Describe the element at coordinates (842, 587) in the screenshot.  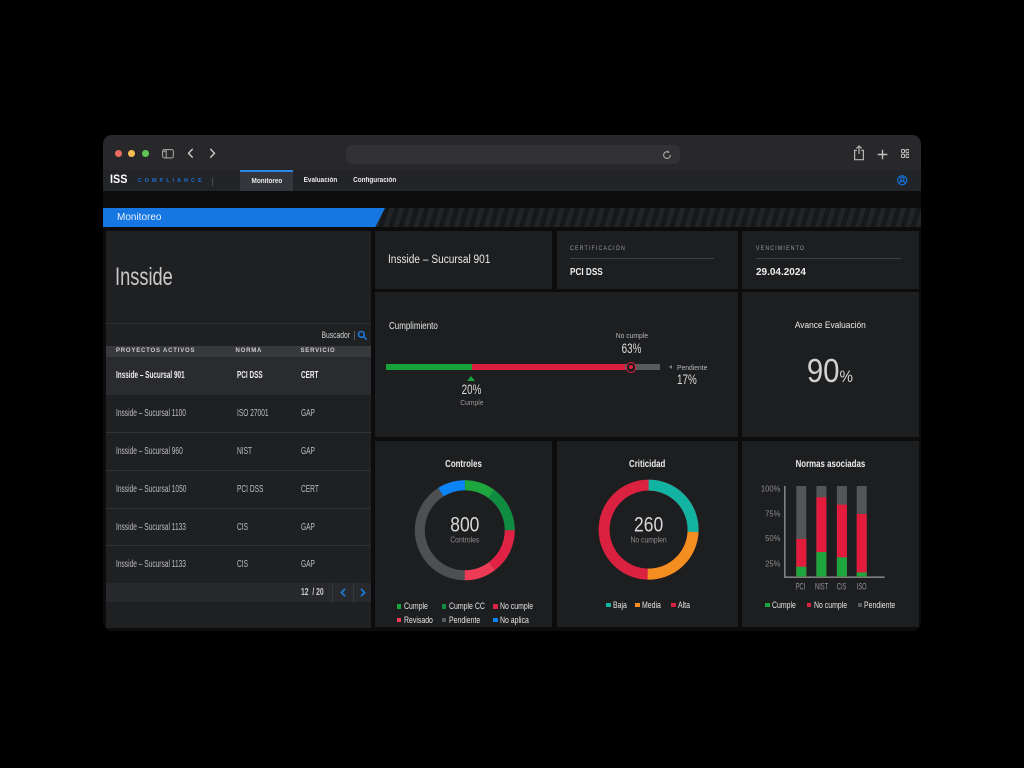
I see `svg-text: CIS` at that location.